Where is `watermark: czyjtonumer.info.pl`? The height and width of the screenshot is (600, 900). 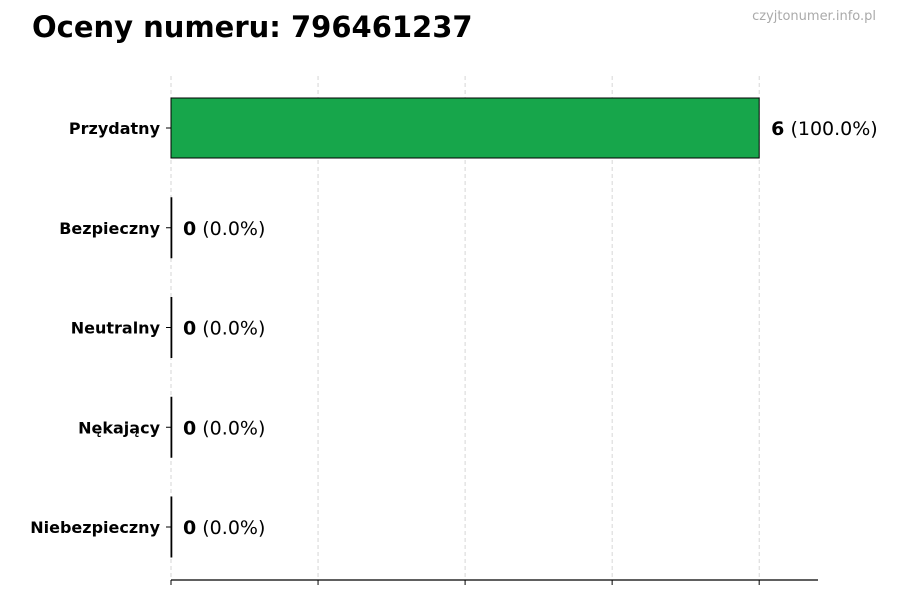 watermark: czyjtonumer.info.pl is located at coordinates (814, 16).